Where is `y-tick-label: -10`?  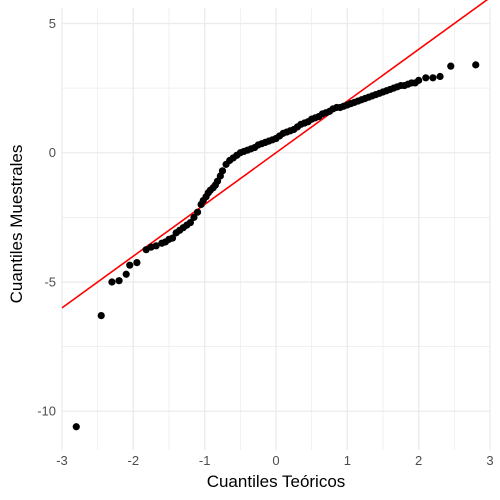
y-tick-label: -10 is located at coordinates (46, 411).